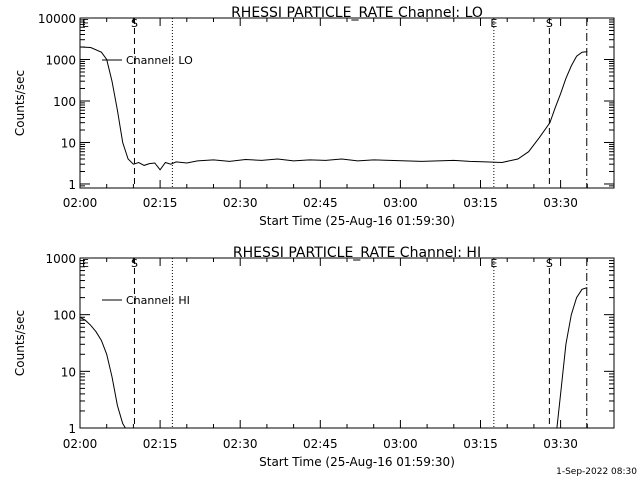 This screenshot has width=640, height=480. What do you see at coordinates (158, 300) in the screenshot?
I see `p2-legend-label: Channel: HI` at bounding box center [158, 300].